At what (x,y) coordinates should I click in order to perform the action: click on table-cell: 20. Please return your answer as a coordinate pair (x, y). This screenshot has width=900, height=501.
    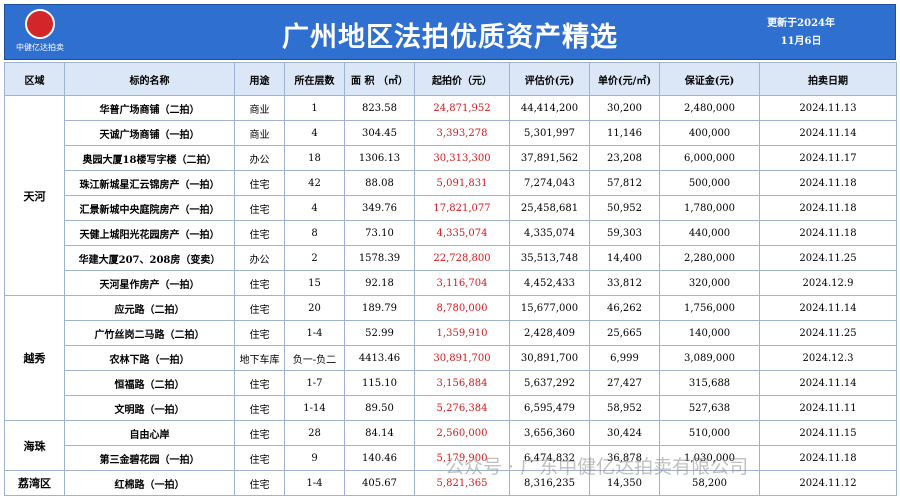
    Looking at the image, I should click on (314, 308).